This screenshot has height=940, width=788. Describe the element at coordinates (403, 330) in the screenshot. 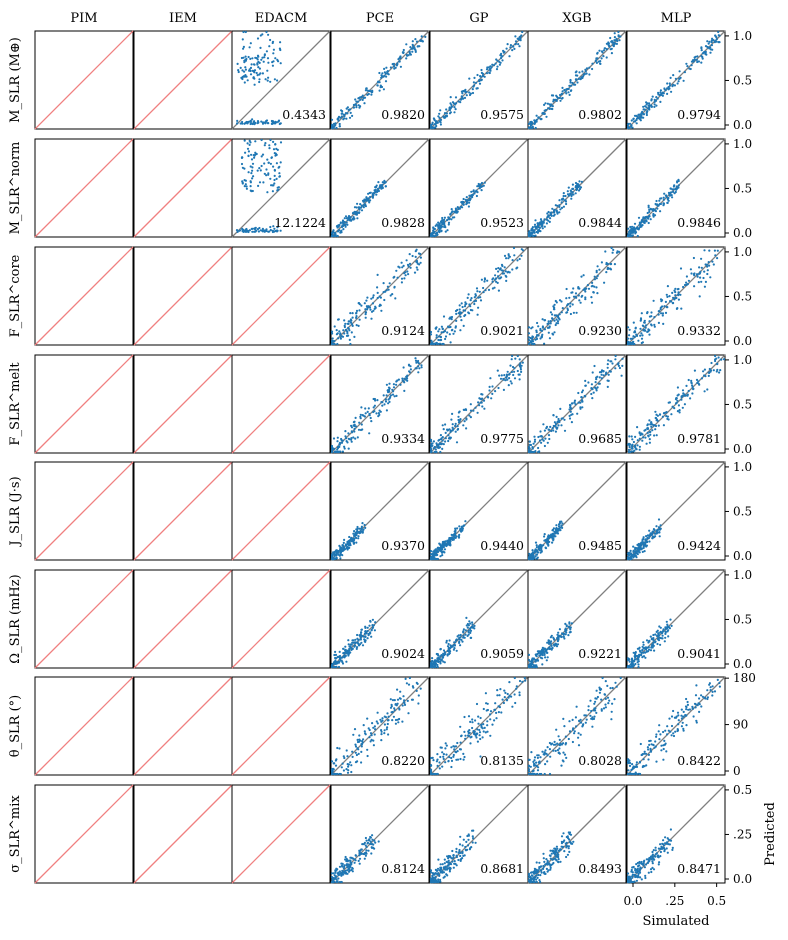

I see `score-label: 0.9124` at that location.